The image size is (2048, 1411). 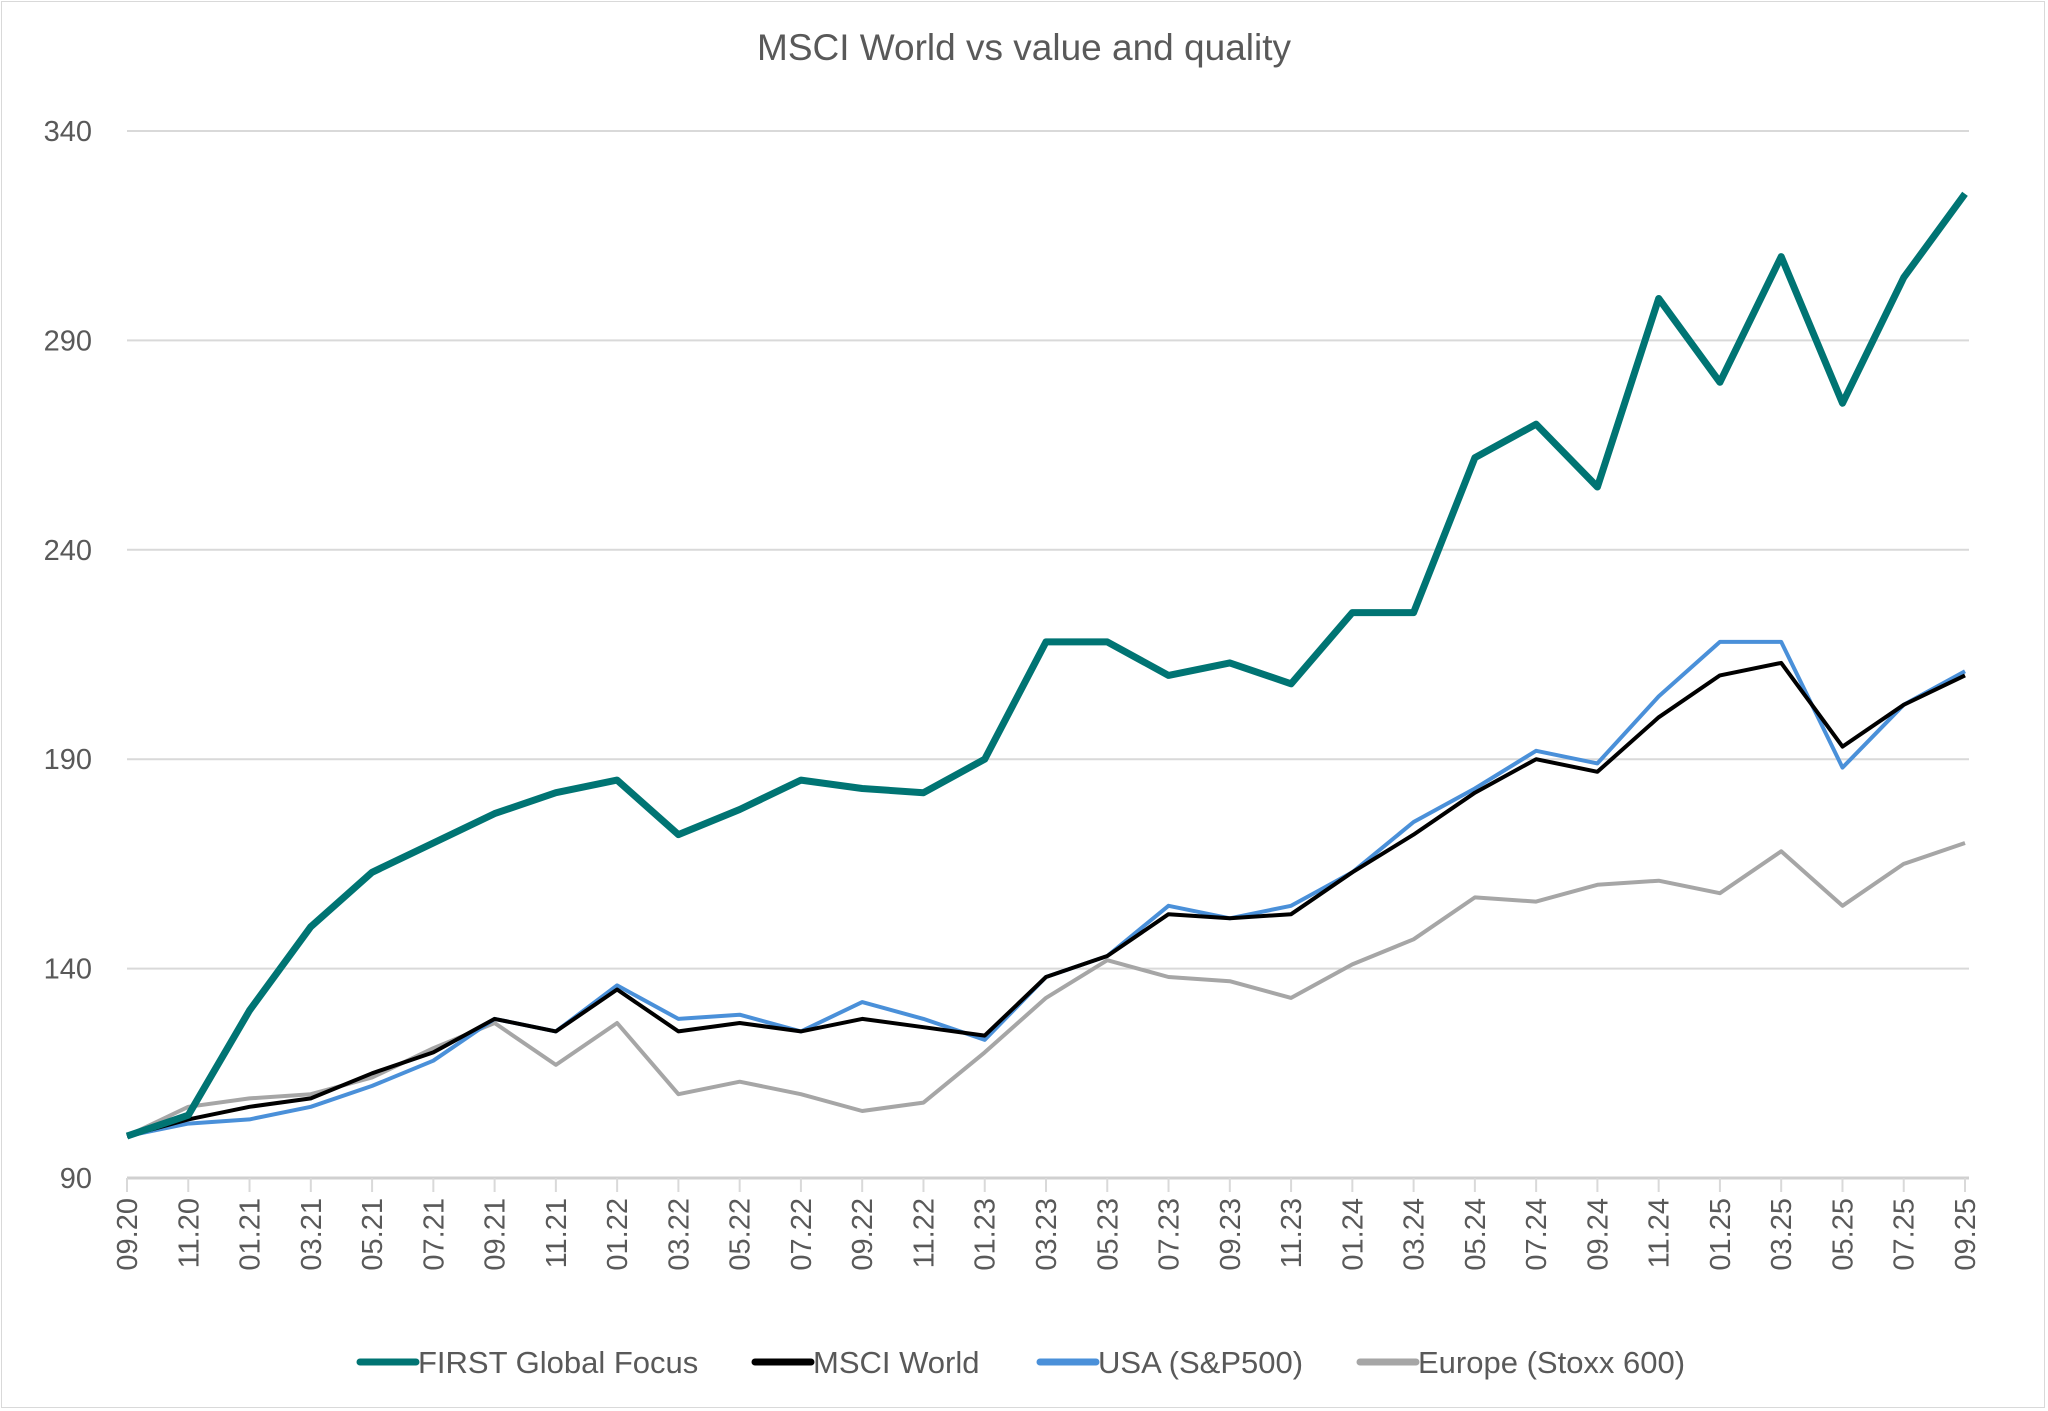 I want to click on legend-item: MSCI World, so click(x=865, y=1362).